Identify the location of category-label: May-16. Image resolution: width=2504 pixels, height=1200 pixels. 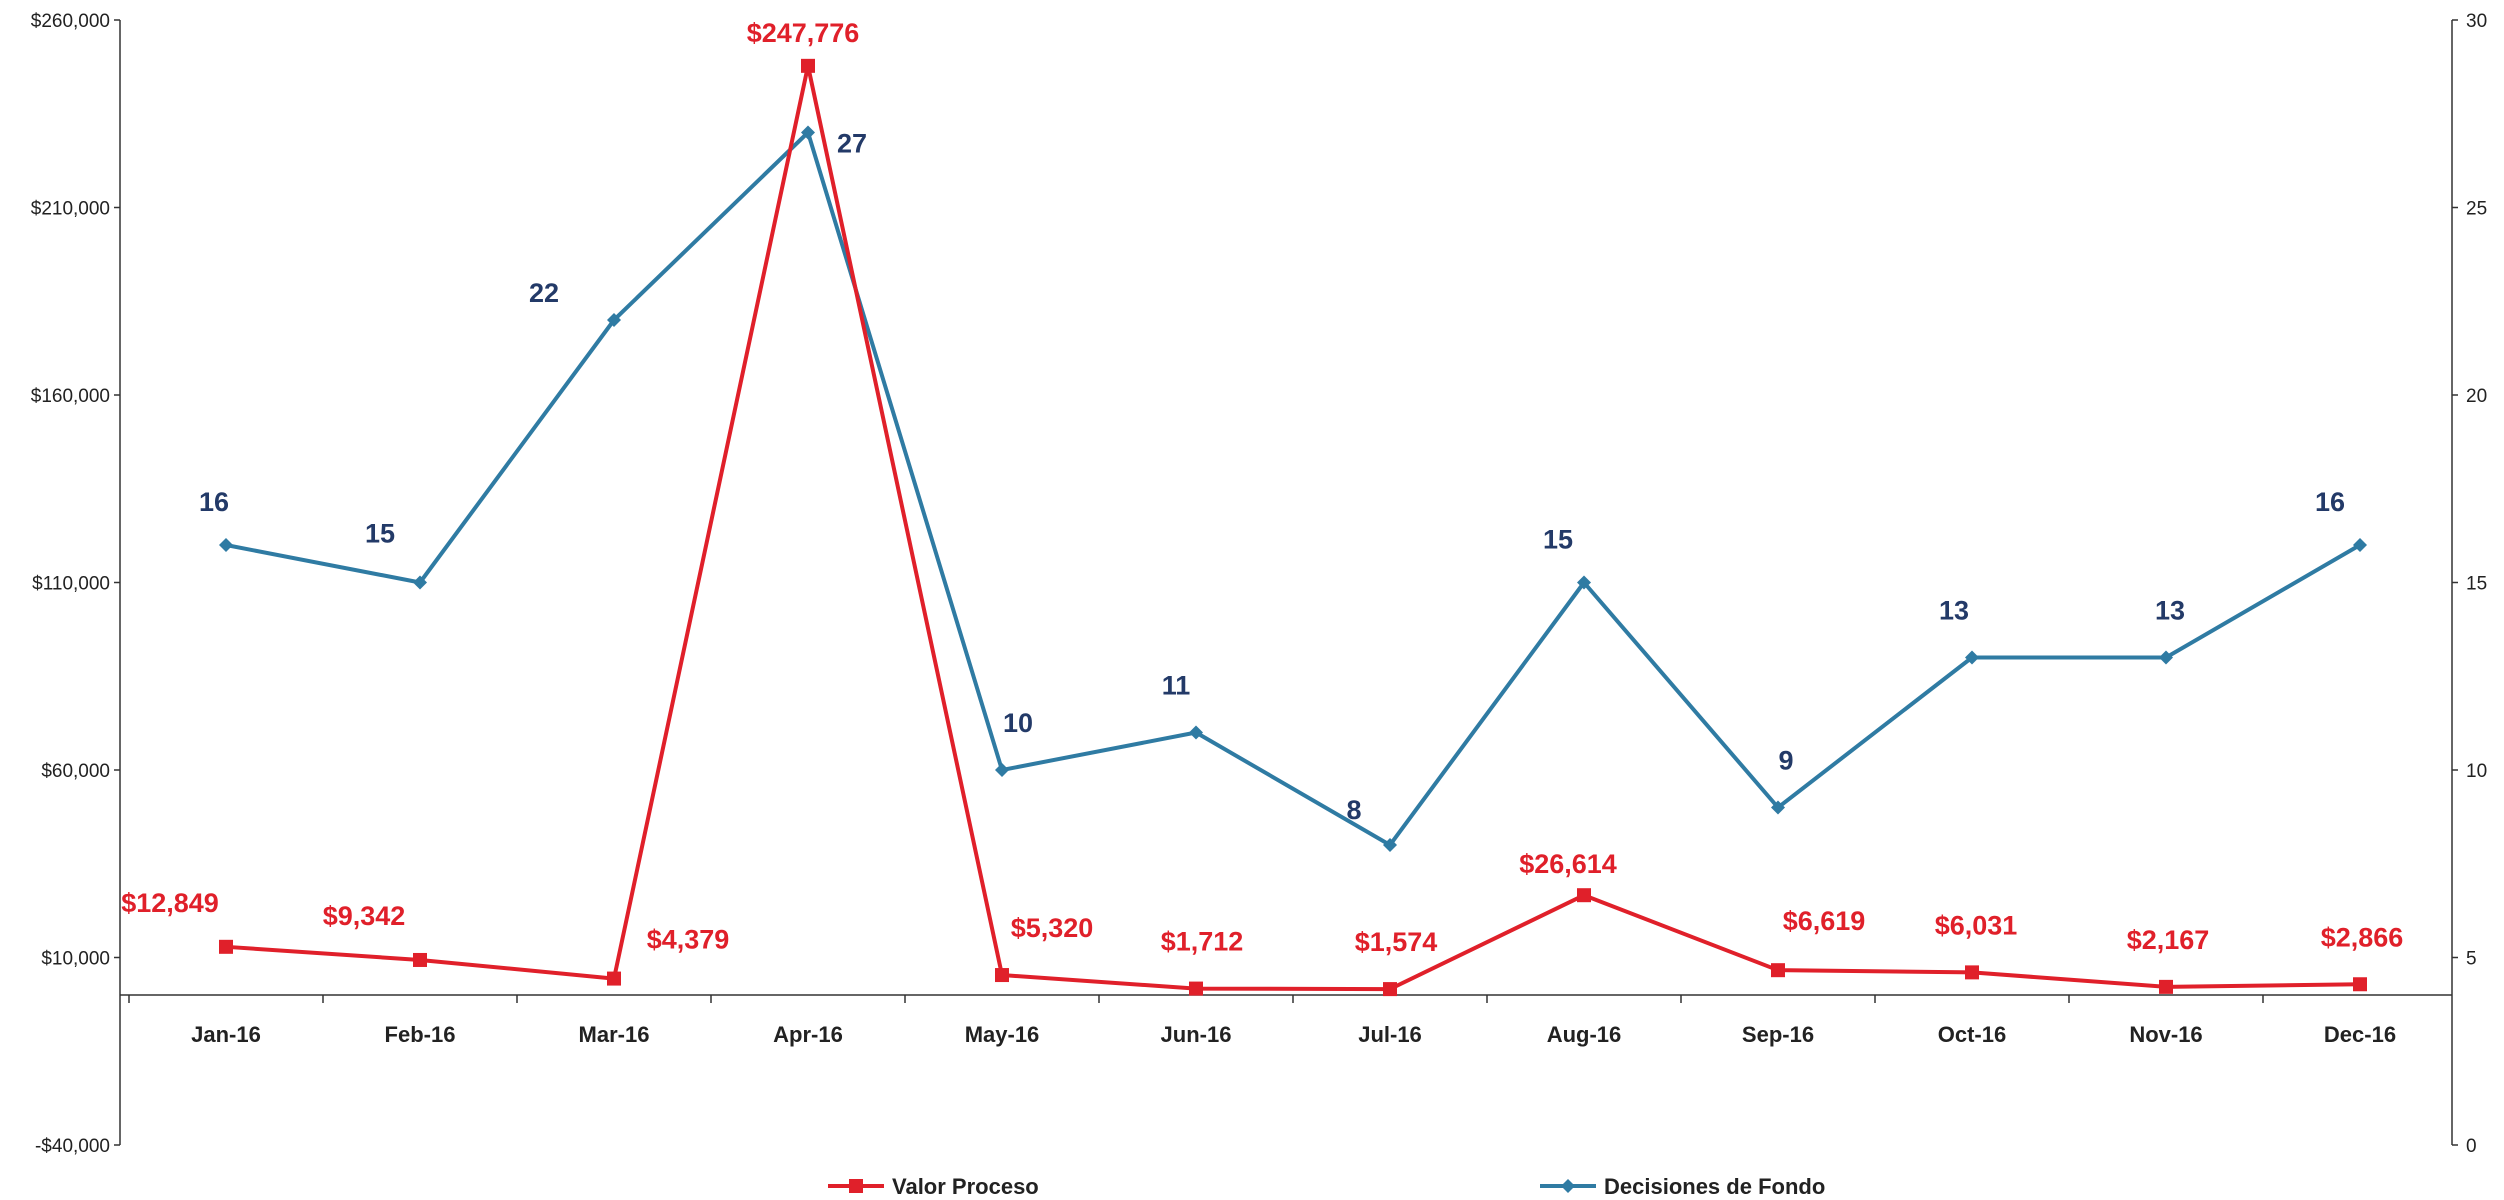
(1002, 1034).